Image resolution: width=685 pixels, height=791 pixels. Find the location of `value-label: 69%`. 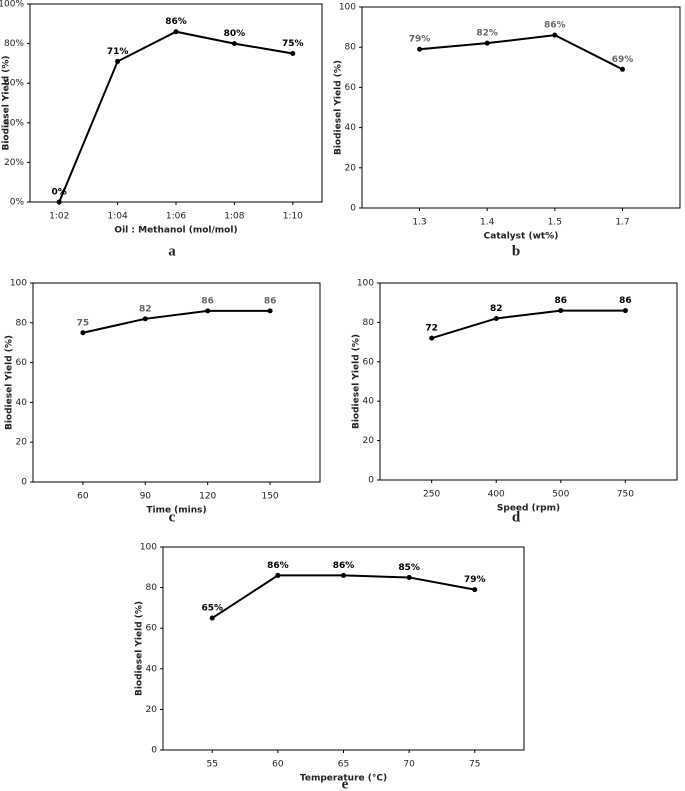

value-label: 69% is located at coordinates (623, 60).